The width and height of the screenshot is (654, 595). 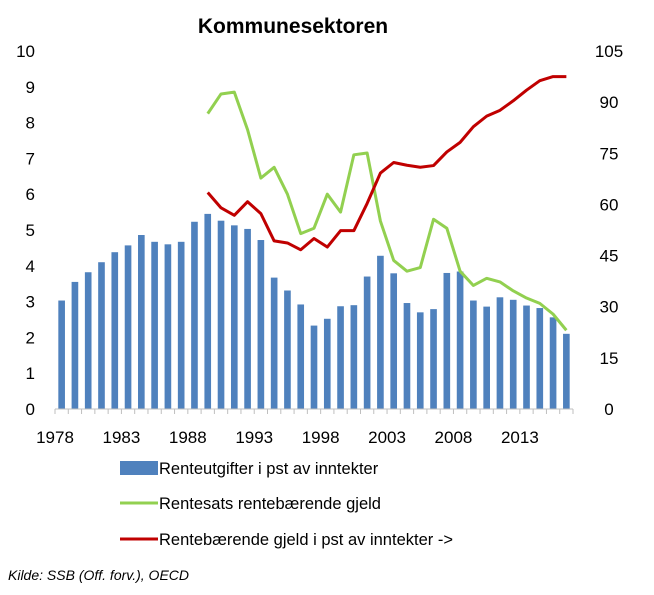 I want to click on bar-1979, so click(x=75, y=345).